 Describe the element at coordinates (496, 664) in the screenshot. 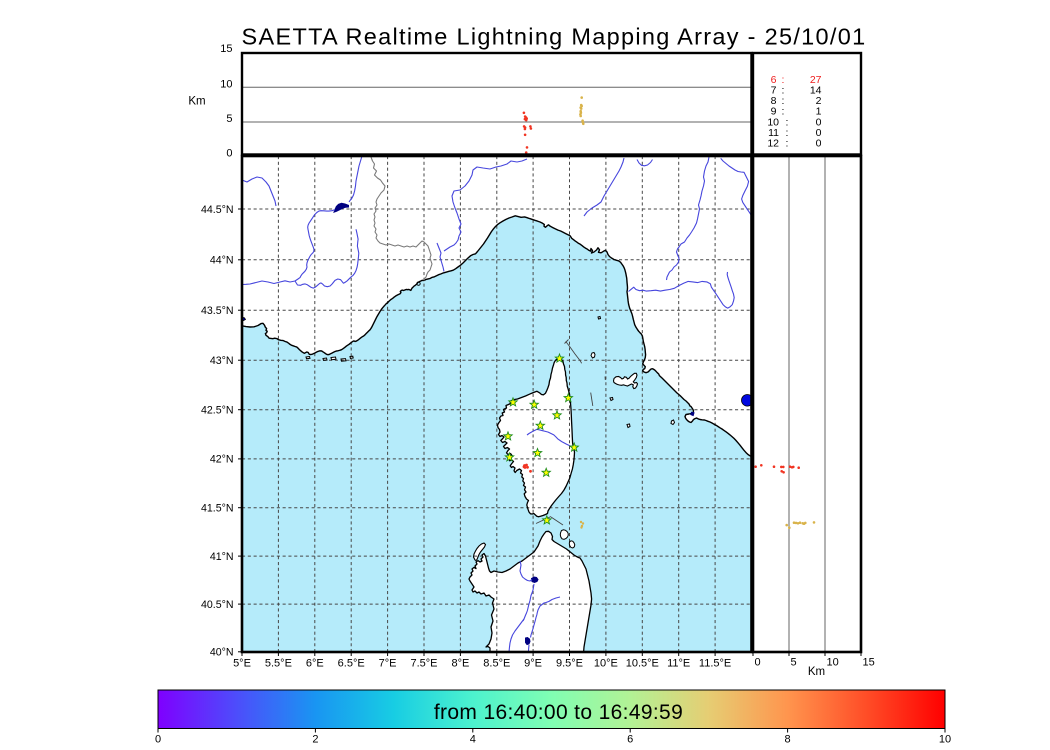

I see `svg-text: 8.5°E` at that location.